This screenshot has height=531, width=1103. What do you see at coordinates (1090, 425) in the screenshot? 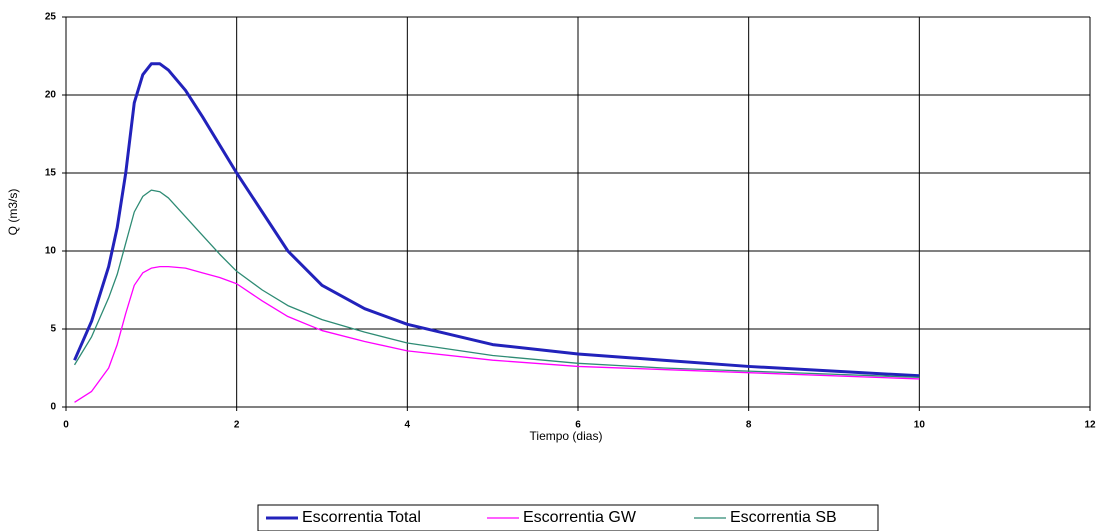
I see `x-tick-label: 12` at bounding box center [1090, 425].